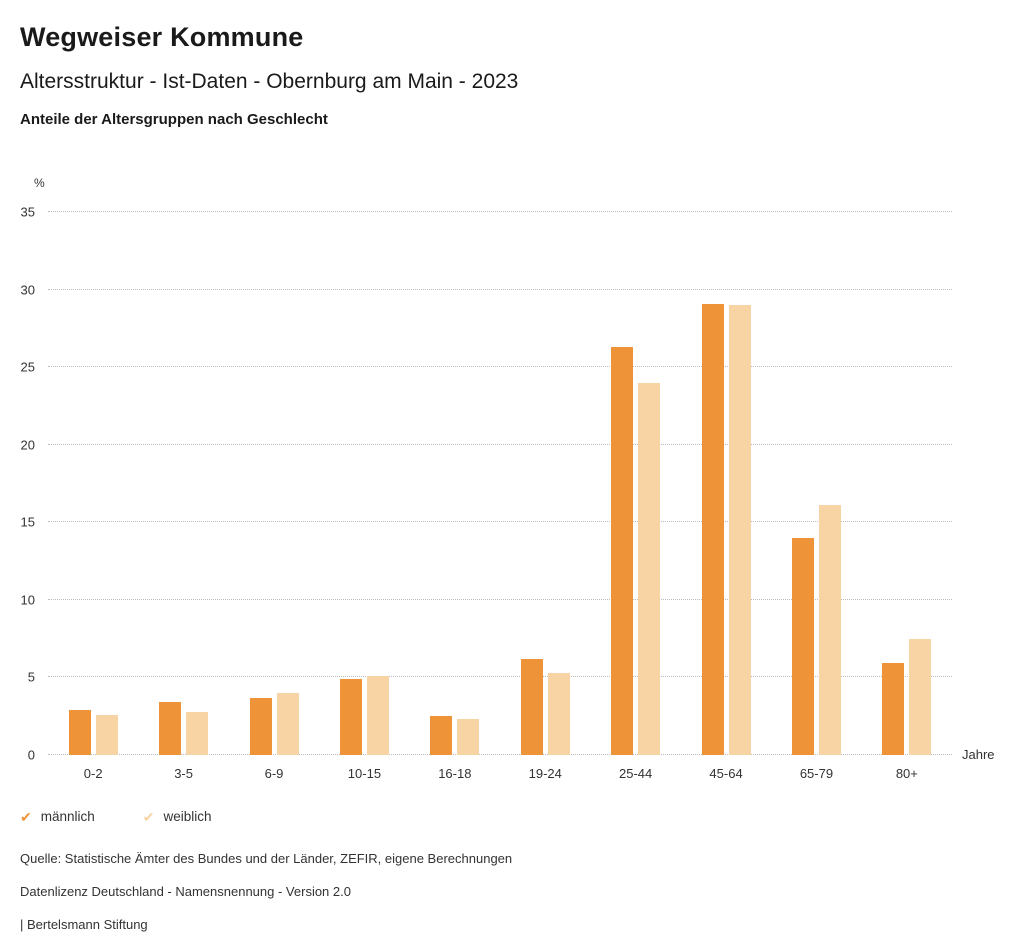 The height and width of the screenshot is (946, 1024). Describe the element at coordinates (27, 445) in the screenshot. I see `y-tick-label-20: 20` at that location.